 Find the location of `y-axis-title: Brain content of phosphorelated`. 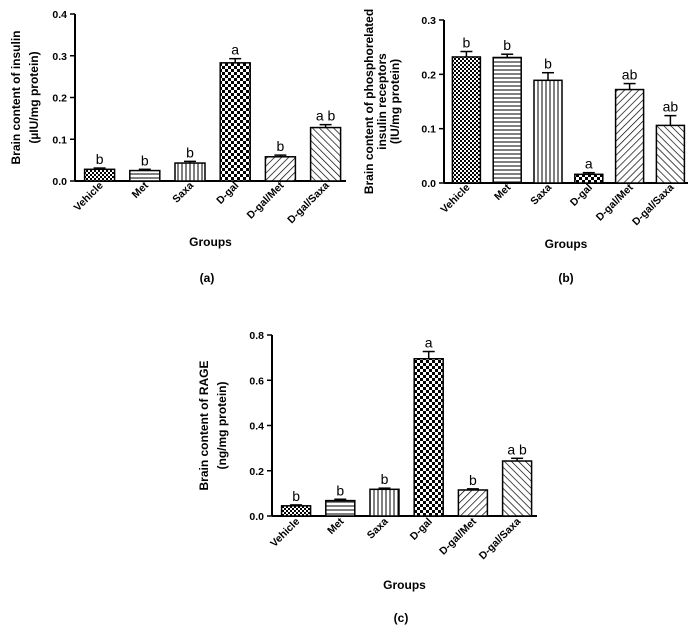

y-axis-title: Brain content of phosphorelated is located at coordinates (369, 101).